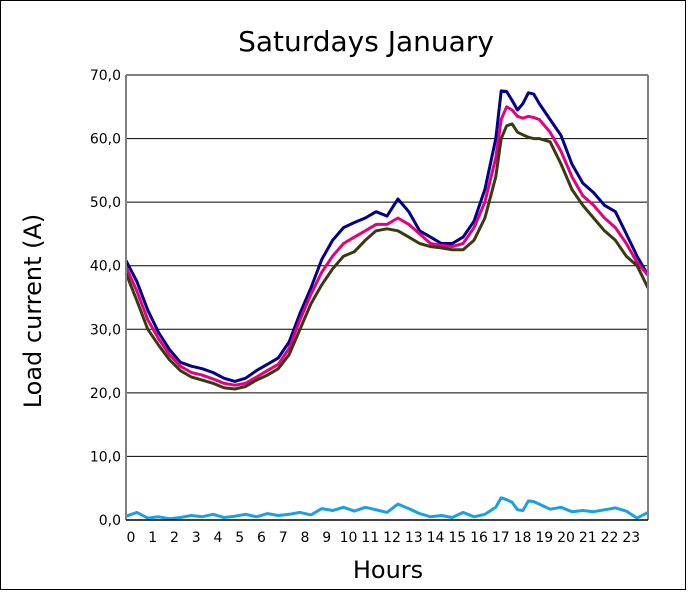 The width and height of the screenshot is (688, 593). I want to click on x-tick-label: 8, so click(305, 538).